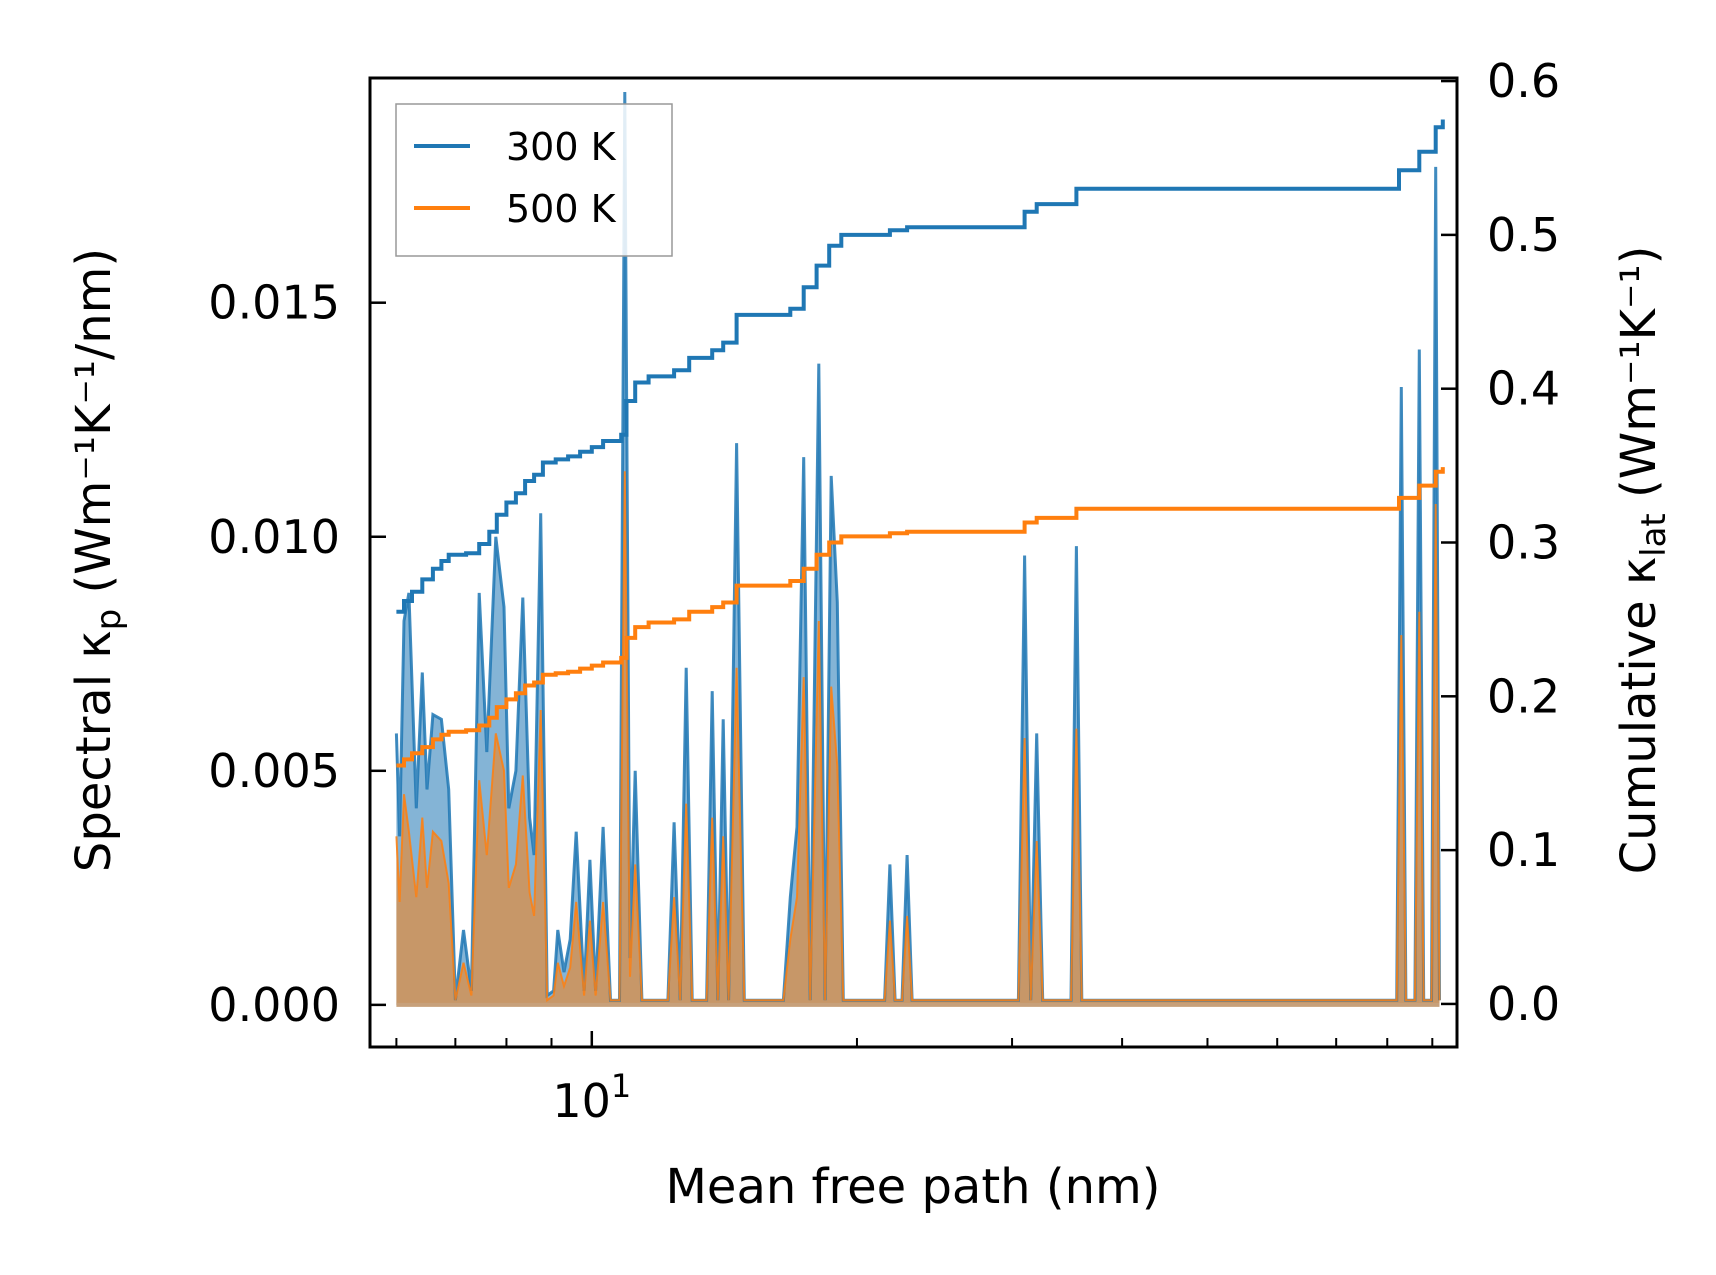 The width and height of the screenshot is (1716, 1275). I want to click on y-axis-right-title: Cumulative κlat (Wm⁻¹K⁻¹), so click(1642, 560).